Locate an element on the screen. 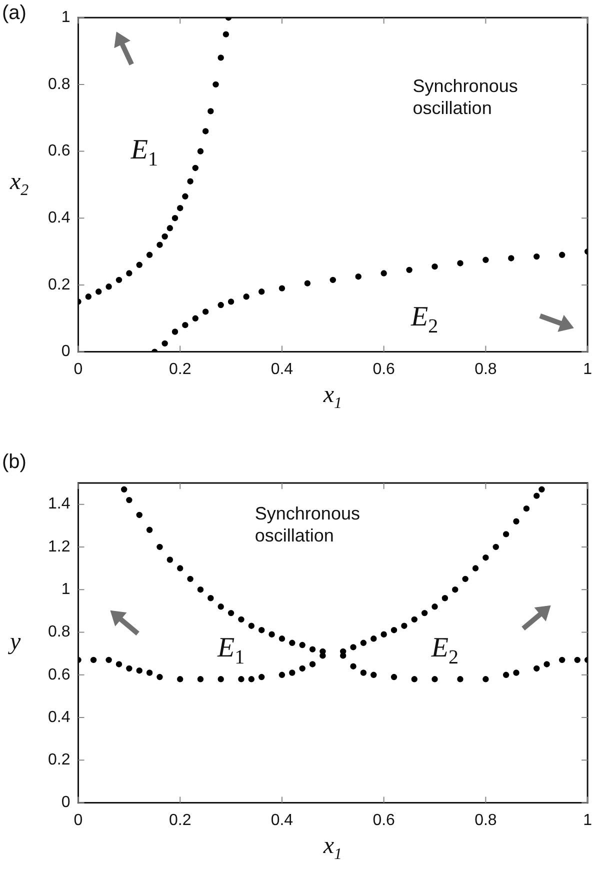 The width and height of the screenshot is (600, 886). y-tick-label: 0.4 is located at coordinates (59, 218).